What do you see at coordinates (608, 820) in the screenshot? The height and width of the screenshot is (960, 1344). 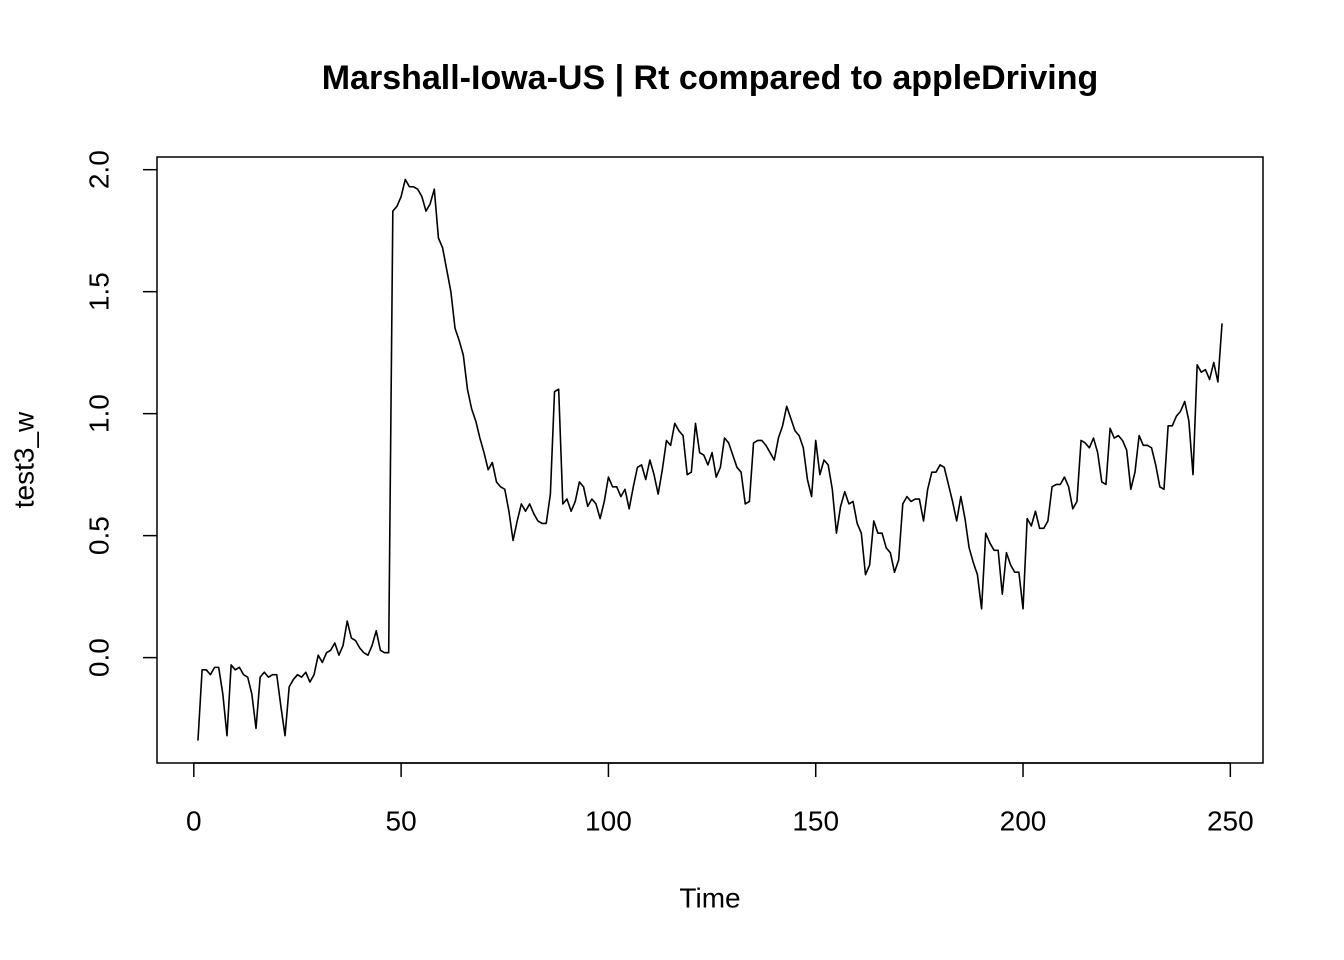 I see `x-tick-label: 100` at bounding box center [608, 820].